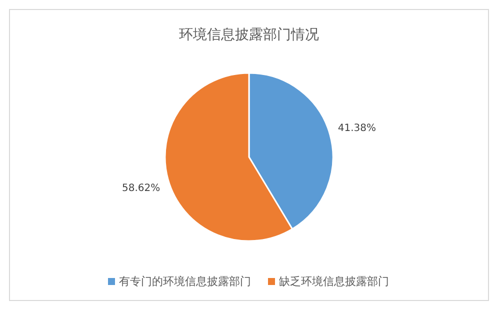 Image resolution: width=498 pixels, height=311 pixels. What do you see at coordinates (334, 281) in the screenshot?
I see `legend-label: 缺乏环境信息披露部门` at bounding box center [334, 281].